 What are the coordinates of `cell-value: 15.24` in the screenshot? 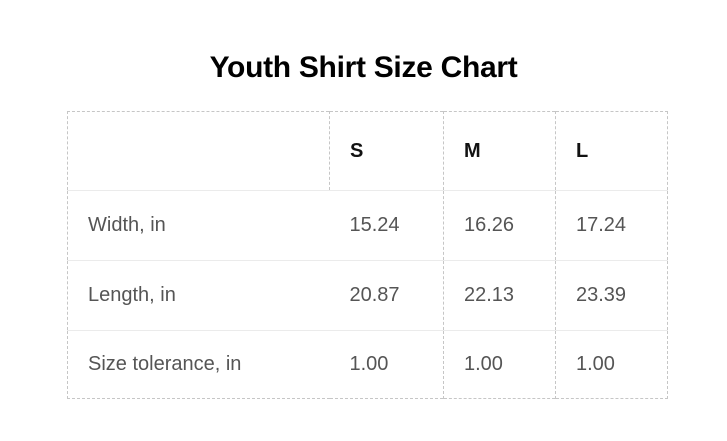 It's located at (386, 225).